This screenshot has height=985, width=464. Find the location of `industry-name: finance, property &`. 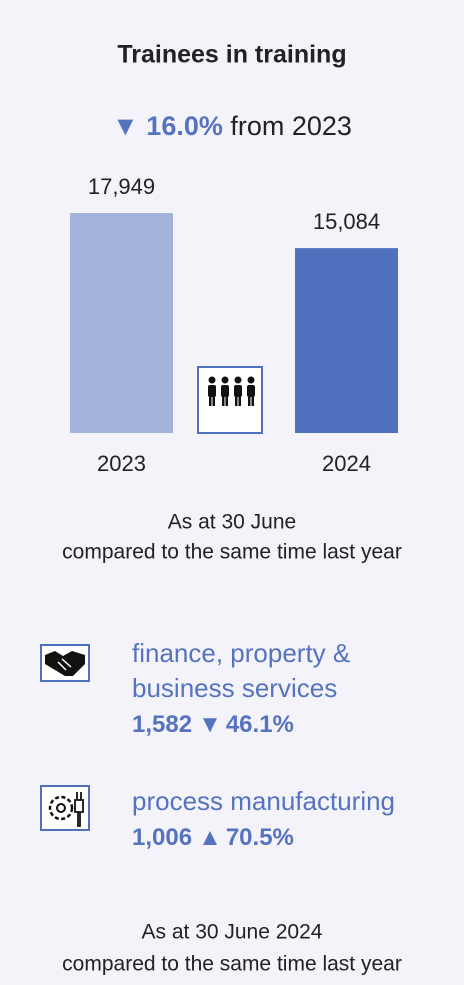

industry-name: finance, property & is located at coordinates (241, 653).